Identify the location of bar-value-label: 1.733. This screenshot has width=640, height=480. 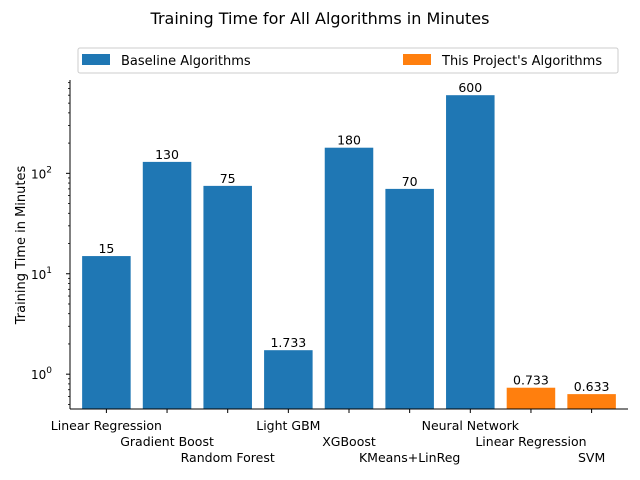
(288, 342).